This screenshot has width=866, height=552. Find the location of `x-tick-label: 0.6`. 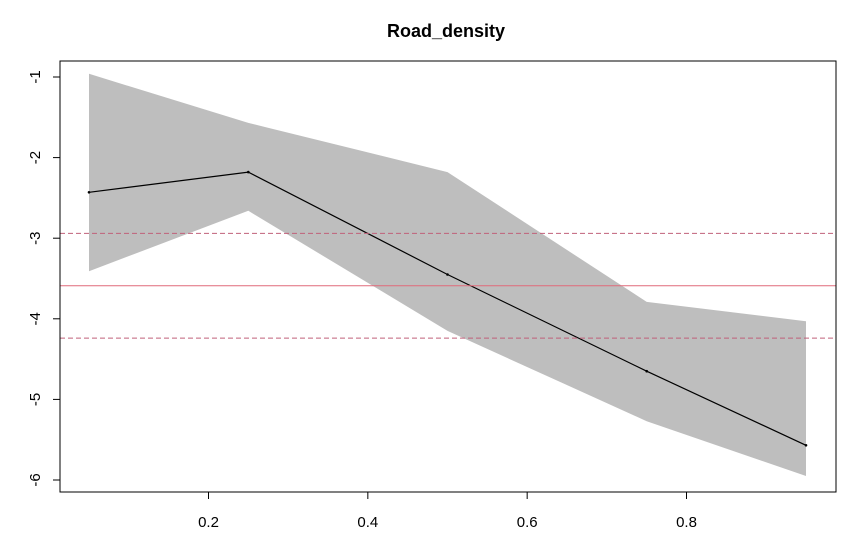

x-tick-label: 0.6 is located at coordinates (527, 522).